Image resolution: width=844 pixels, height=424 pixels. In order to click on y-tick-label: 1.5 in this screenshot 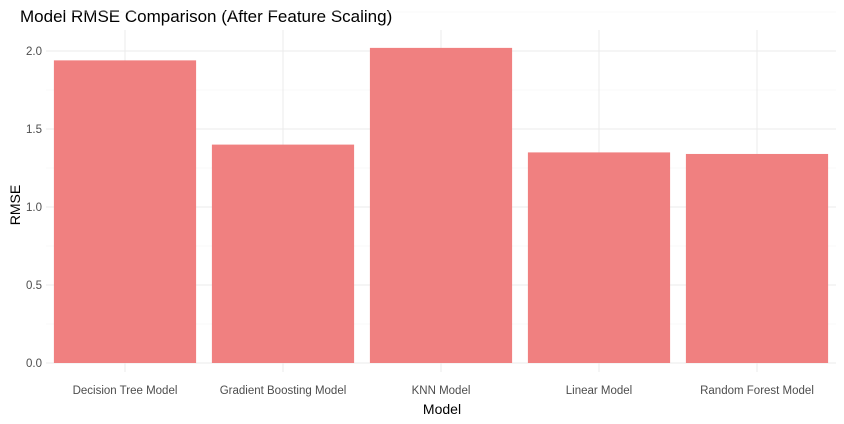, I will do `click(34, 130)`.